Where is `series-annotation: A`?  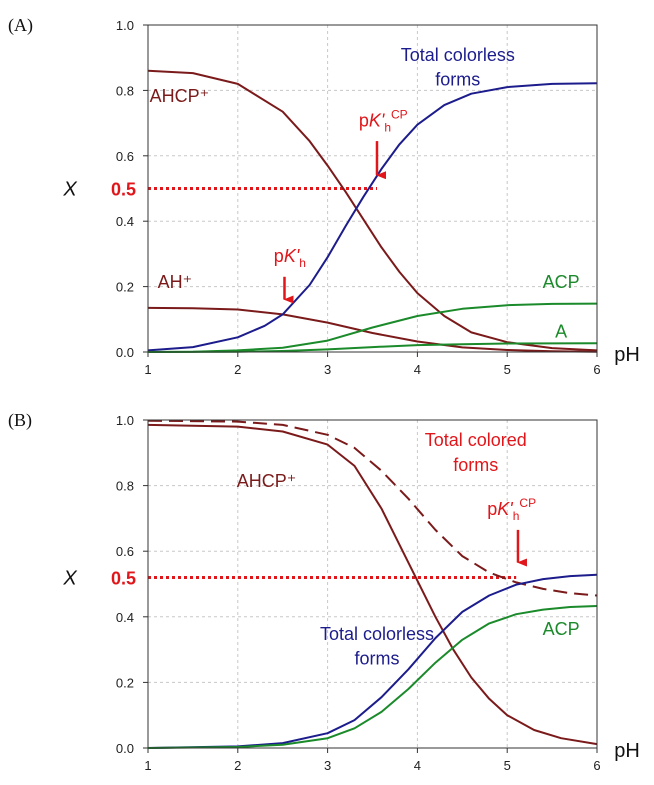 series-annotation: A is located at coordinates (561, 331).